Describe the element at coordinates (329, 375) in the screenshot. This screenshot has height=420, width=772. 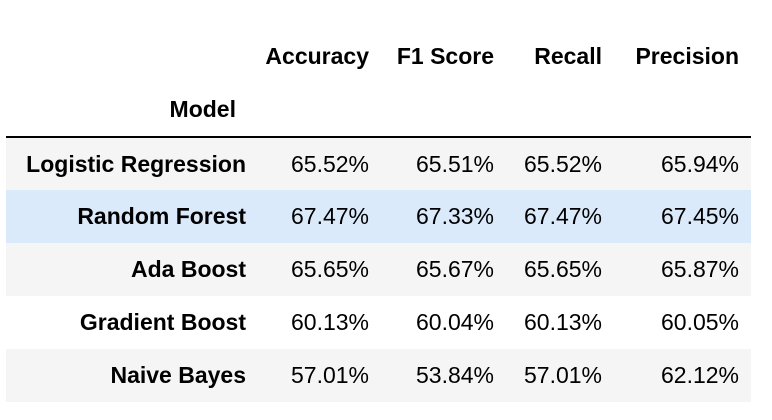
I see `cell-accuracy: 57.01%` at that location.